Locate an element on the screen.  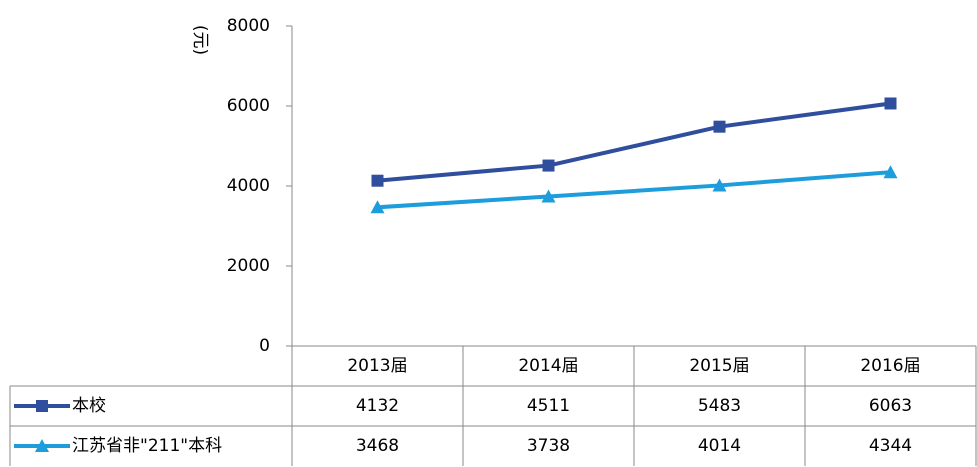
table-value: 4132 is located at coordinates (377, 406).